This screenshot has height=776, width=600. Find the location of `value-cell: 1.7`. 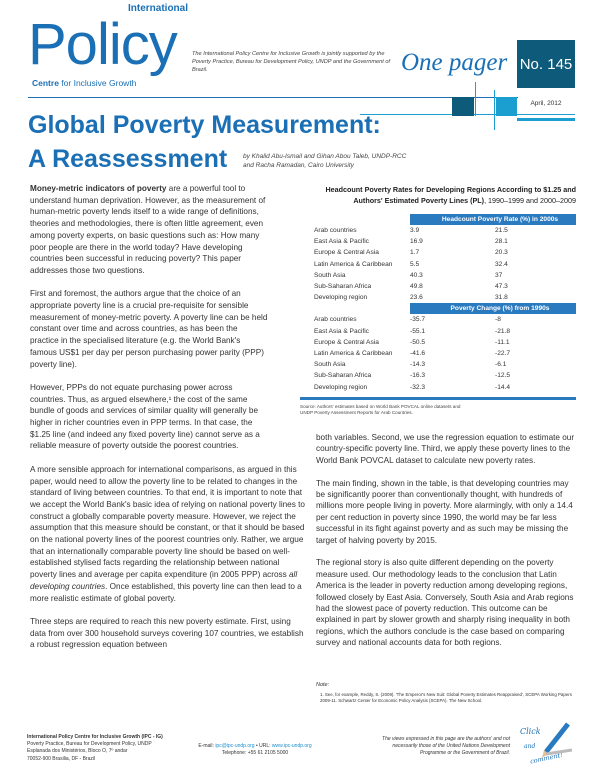

value-cell: 1.7 is located at coordinates (415, 253).